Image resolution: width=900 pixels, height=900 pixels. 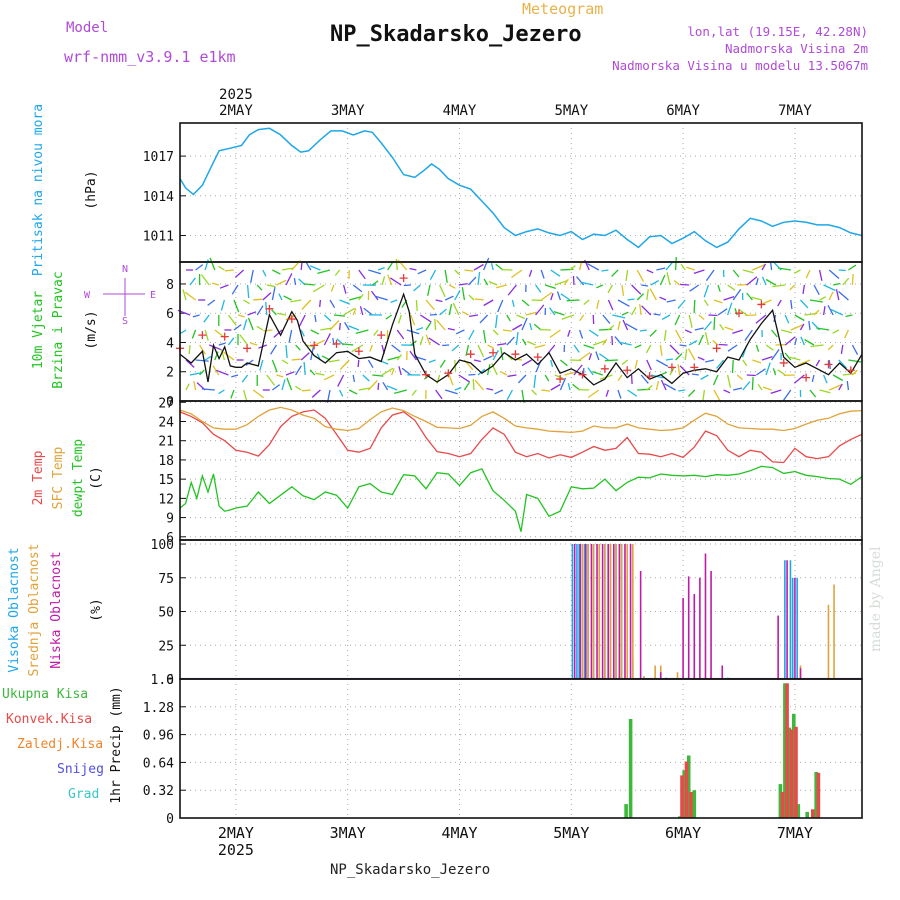 I want to click on temp-ylabel-sfc: SFC Temp, so click(x=58, y=478).